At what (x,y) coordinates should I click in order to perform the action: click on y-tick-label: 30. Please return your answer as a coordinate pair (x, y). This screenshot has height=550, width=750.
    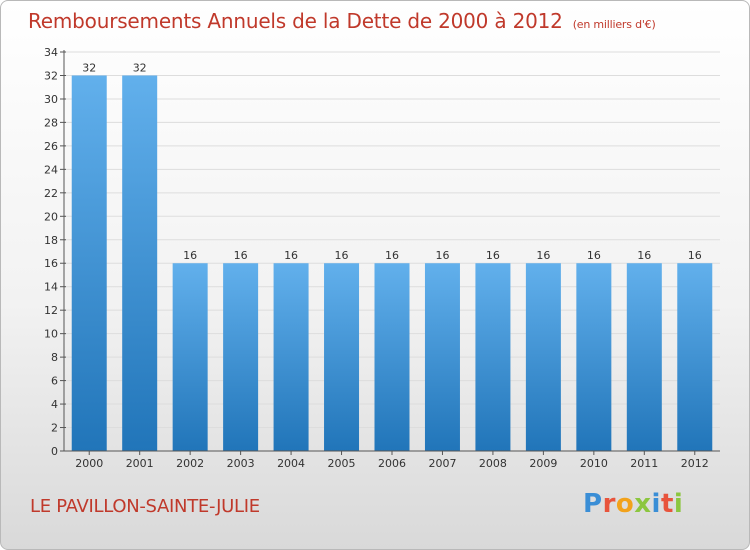
    Looking at the image, I should click on (51, 99).